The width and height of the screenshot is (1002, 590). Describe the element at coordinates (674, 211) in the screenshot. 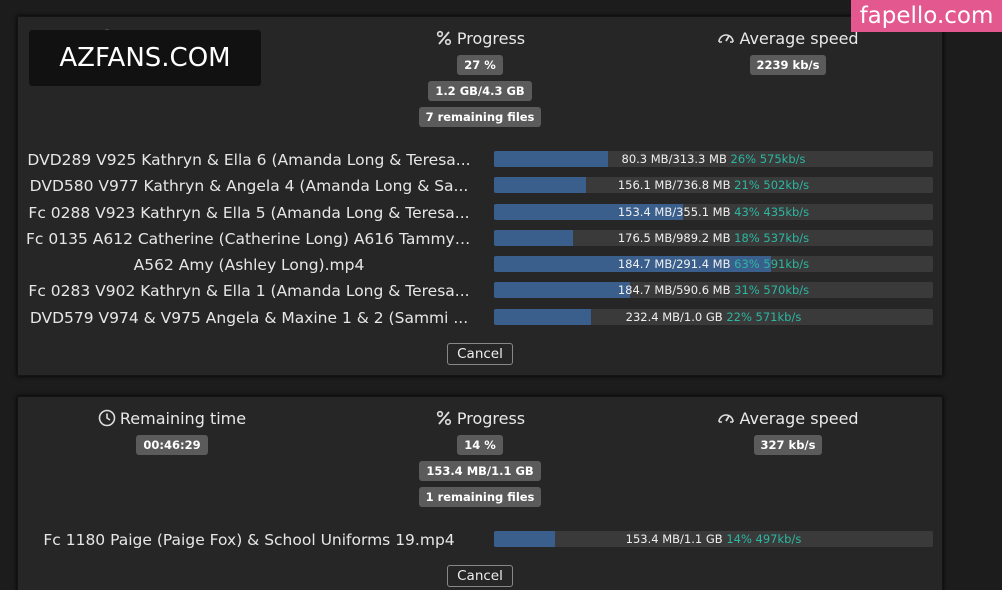

I see `file-size: 153.4 MB/355.1 MB` at that location.